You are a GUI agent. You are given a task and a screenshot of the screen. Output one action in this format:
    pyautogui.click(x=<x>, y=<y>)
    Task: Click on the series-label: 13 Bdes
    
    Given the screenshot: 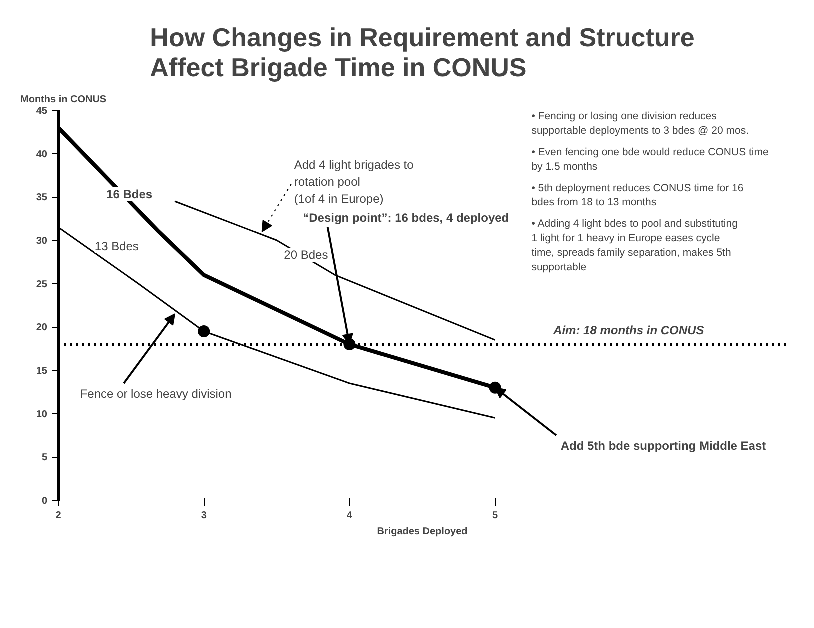 What is the action you would take?
    pyautogui.click(x=116, y=247)
    